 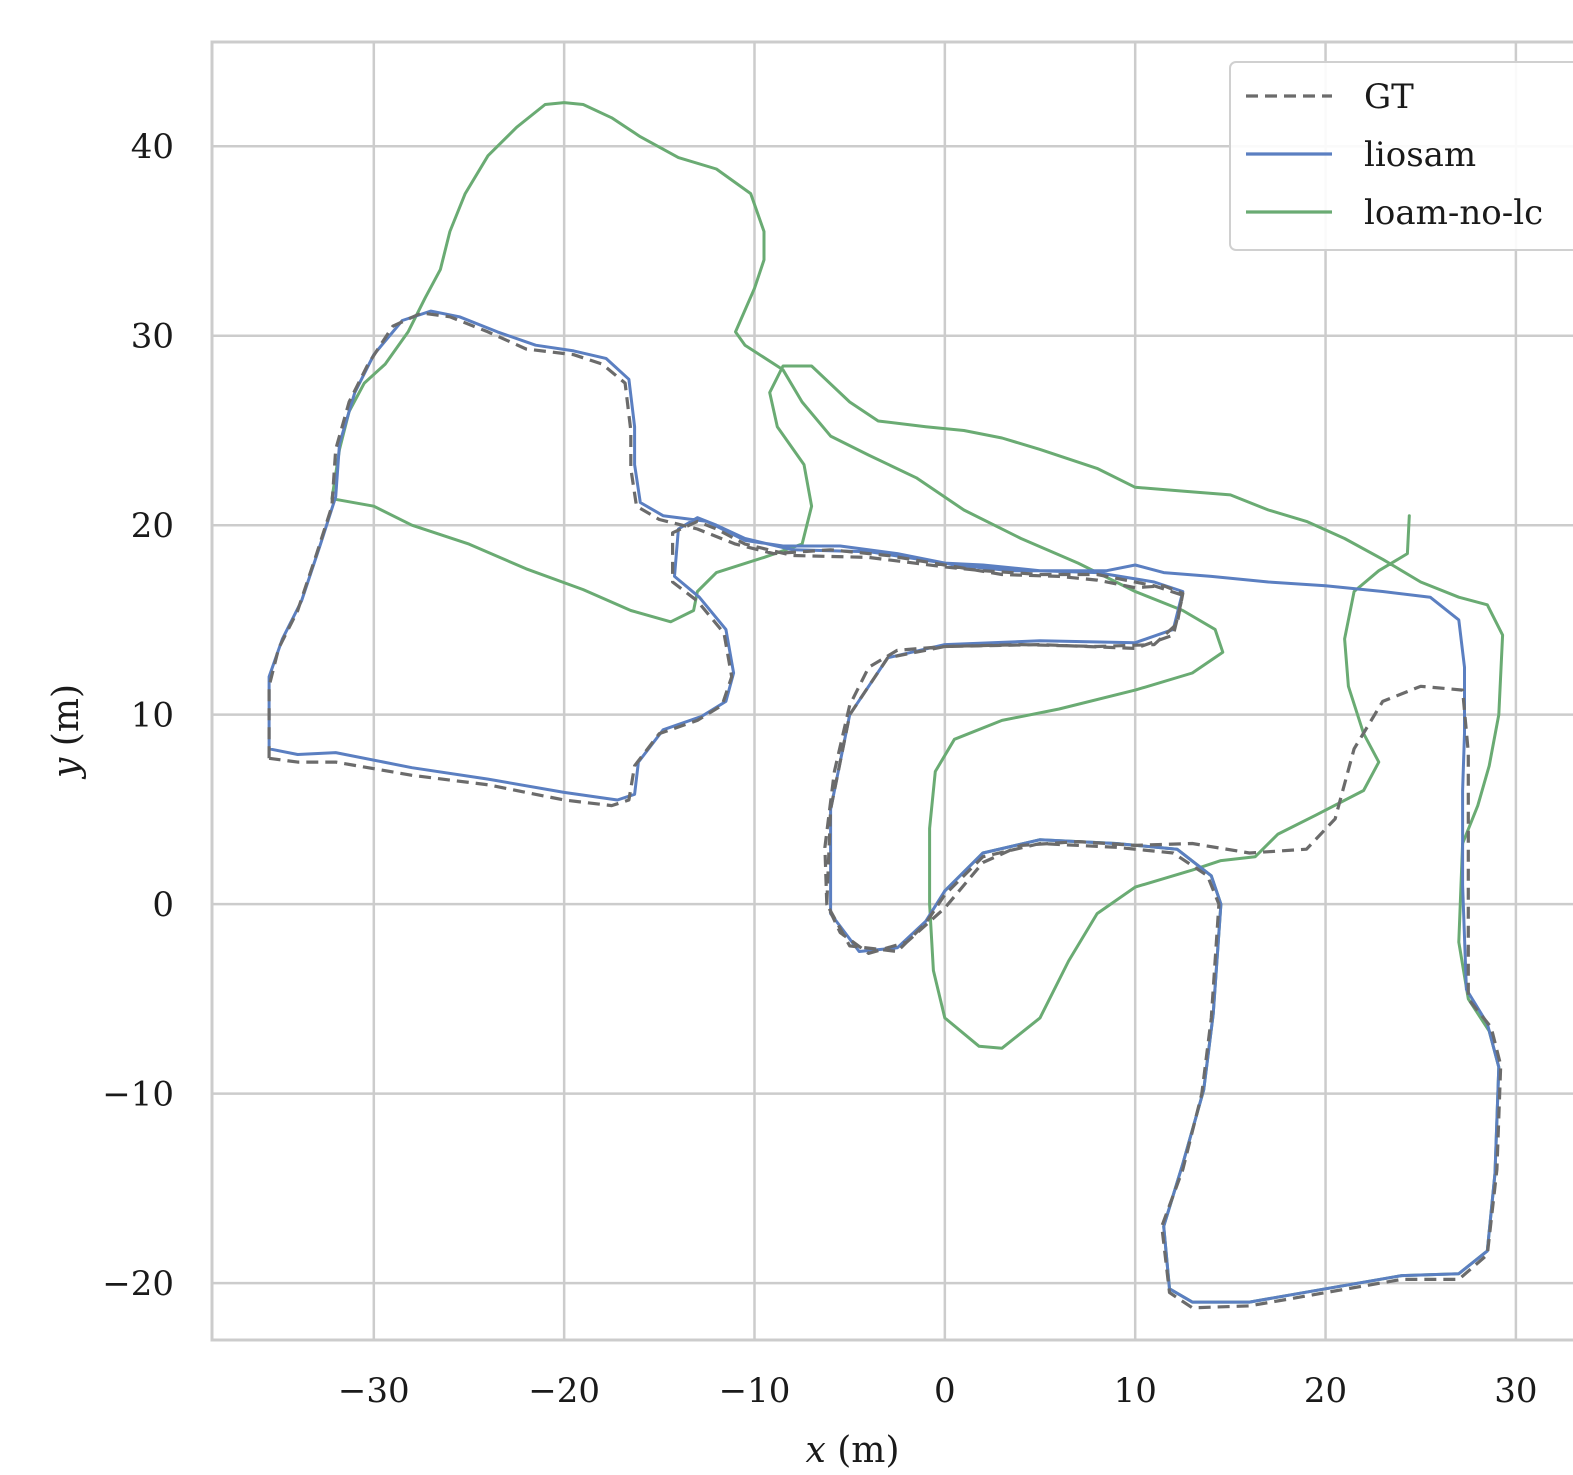 What do you see at coordinates (816, 1450) in the screenshot?
I see `x-axis-symbol: x` at bounding box center [816, 1450].